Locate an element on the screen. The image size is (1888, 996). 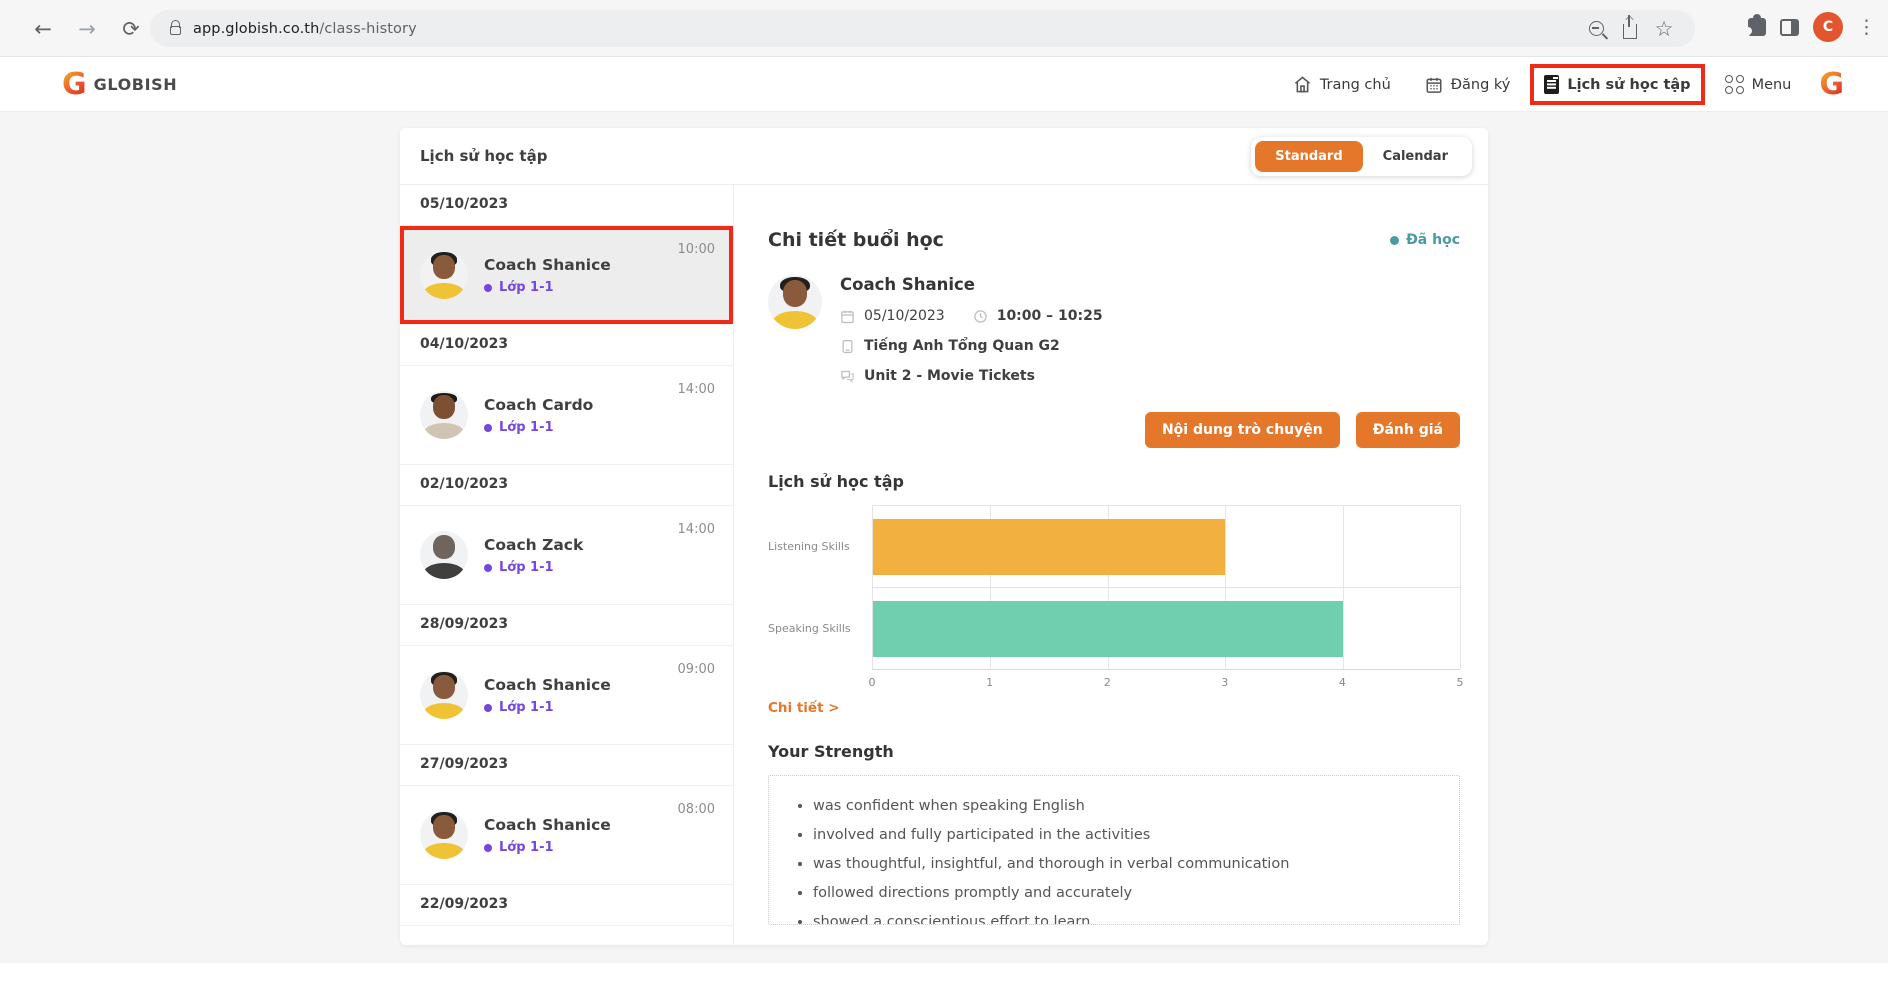
zoom-out-icon is located at coordinates (1596, 29).